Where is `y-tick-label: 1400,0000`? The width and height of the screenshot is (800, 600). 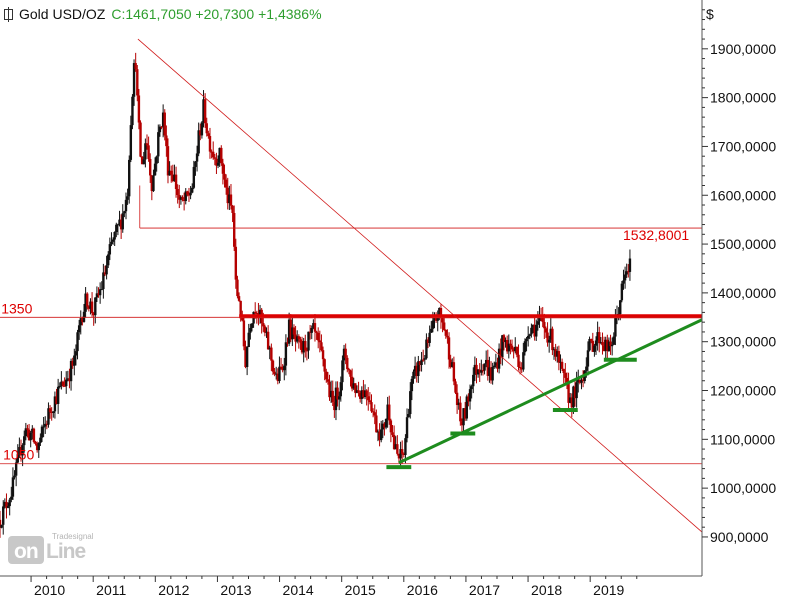 y-tick-label: 1400,0000 is located at coordinates (743, 293).